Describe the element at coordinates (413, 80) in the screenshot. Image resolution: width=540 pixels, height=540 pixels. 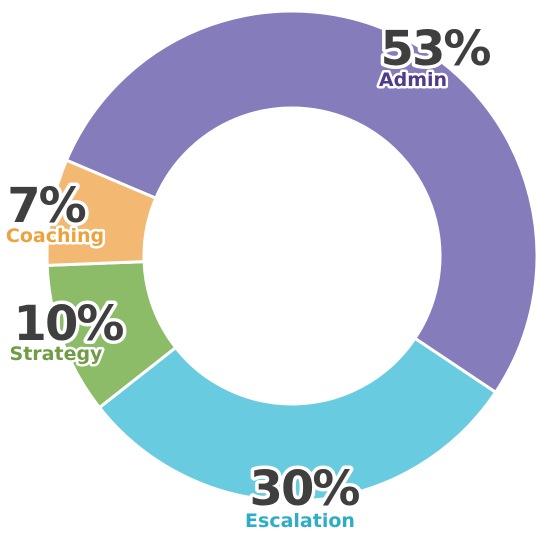
I see `admin-category-label: Admin` at that location.